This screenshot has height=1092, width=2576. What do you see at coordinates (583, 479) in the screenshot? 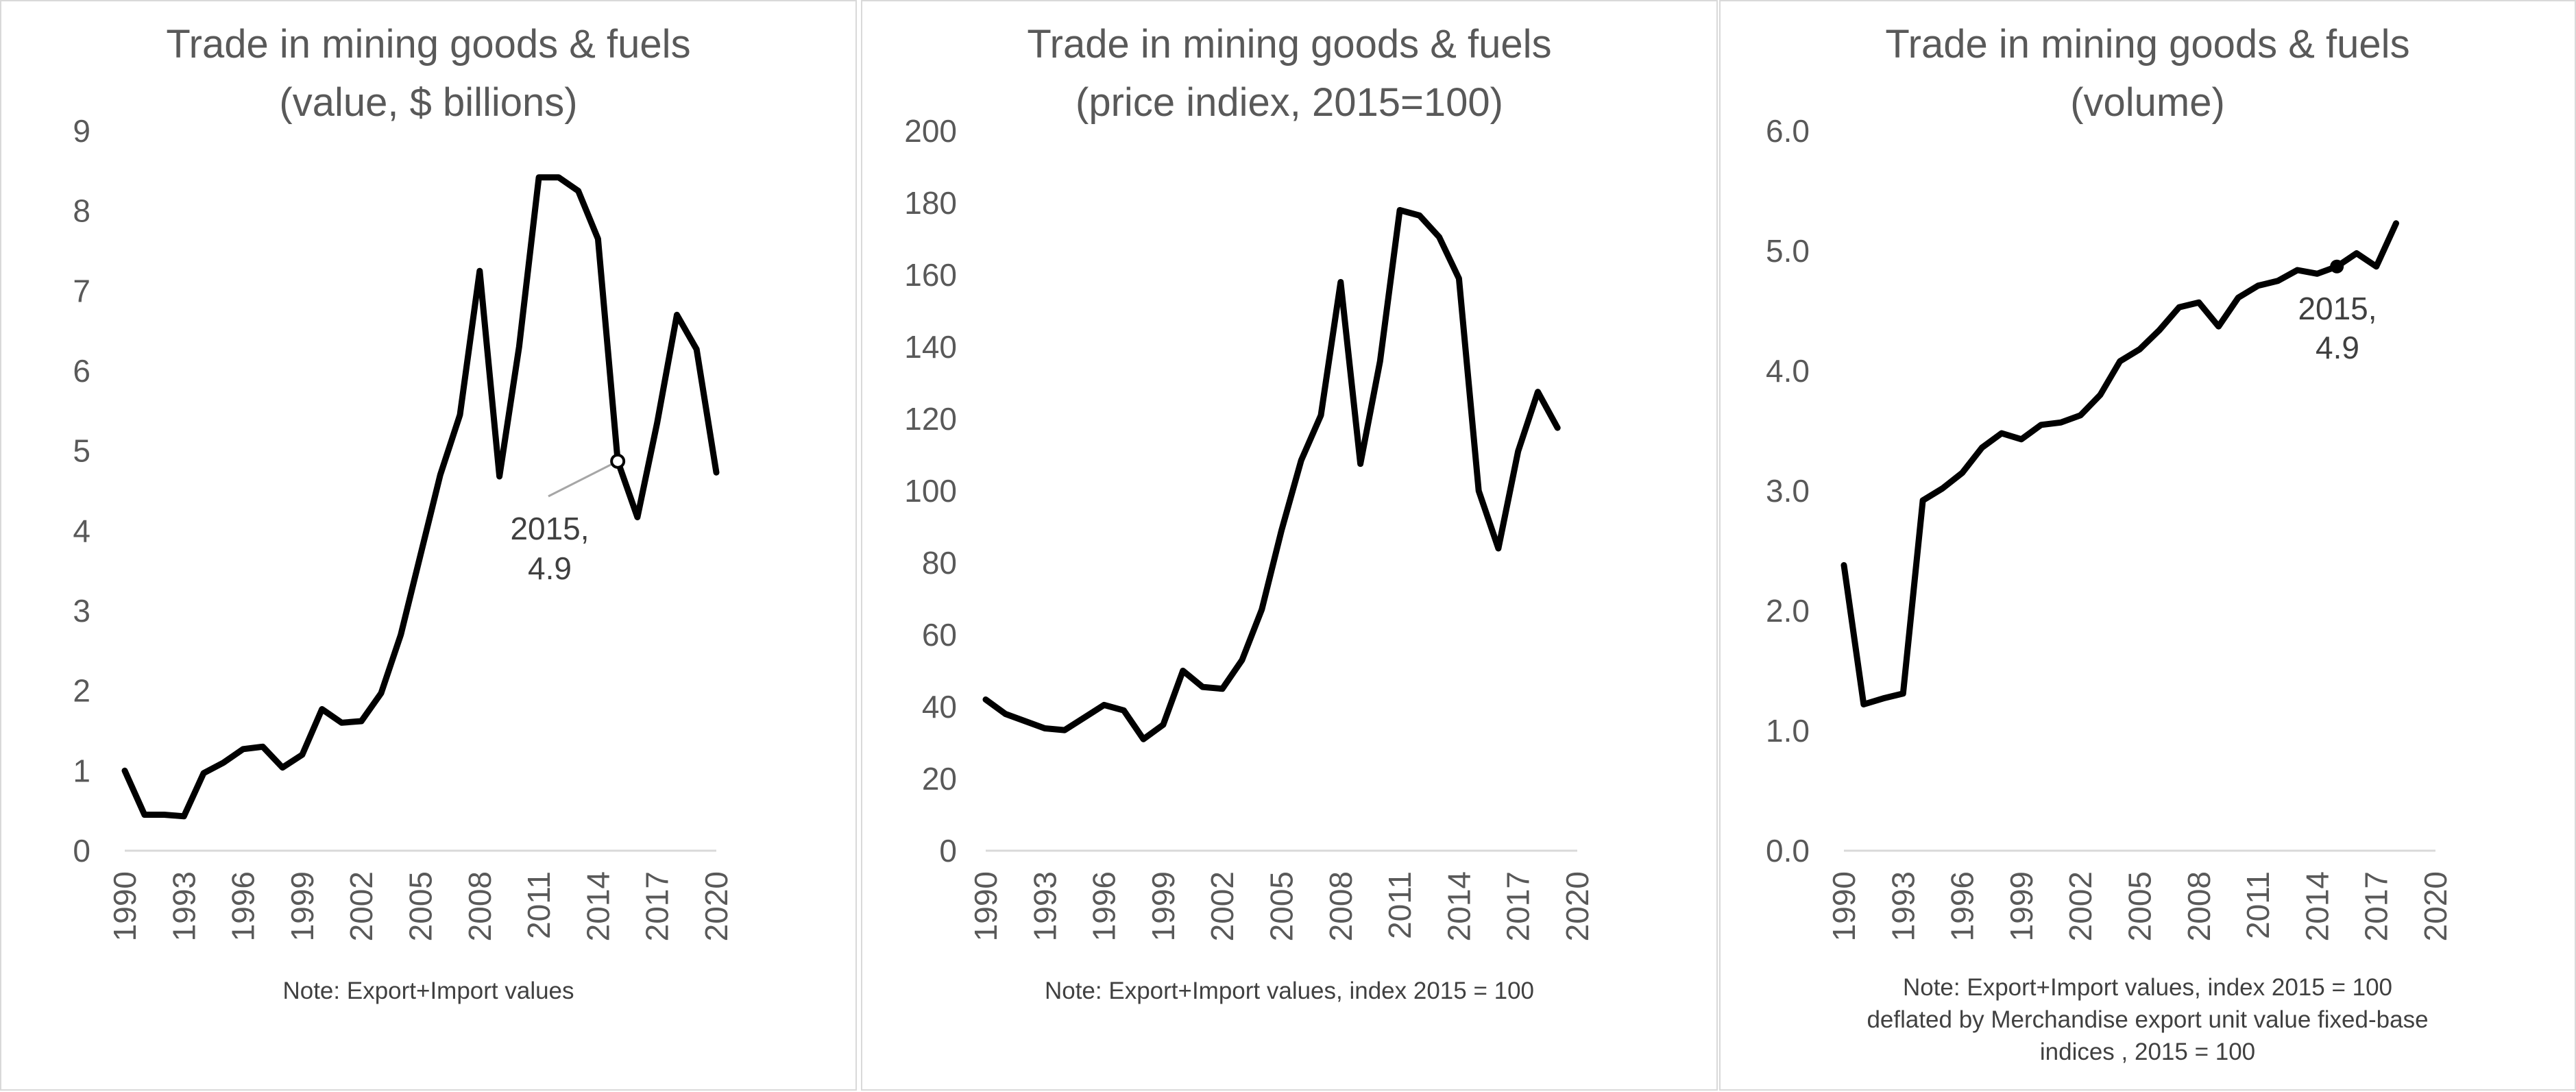
I see `annotation-leader-line` at bounding box center [583, 479].